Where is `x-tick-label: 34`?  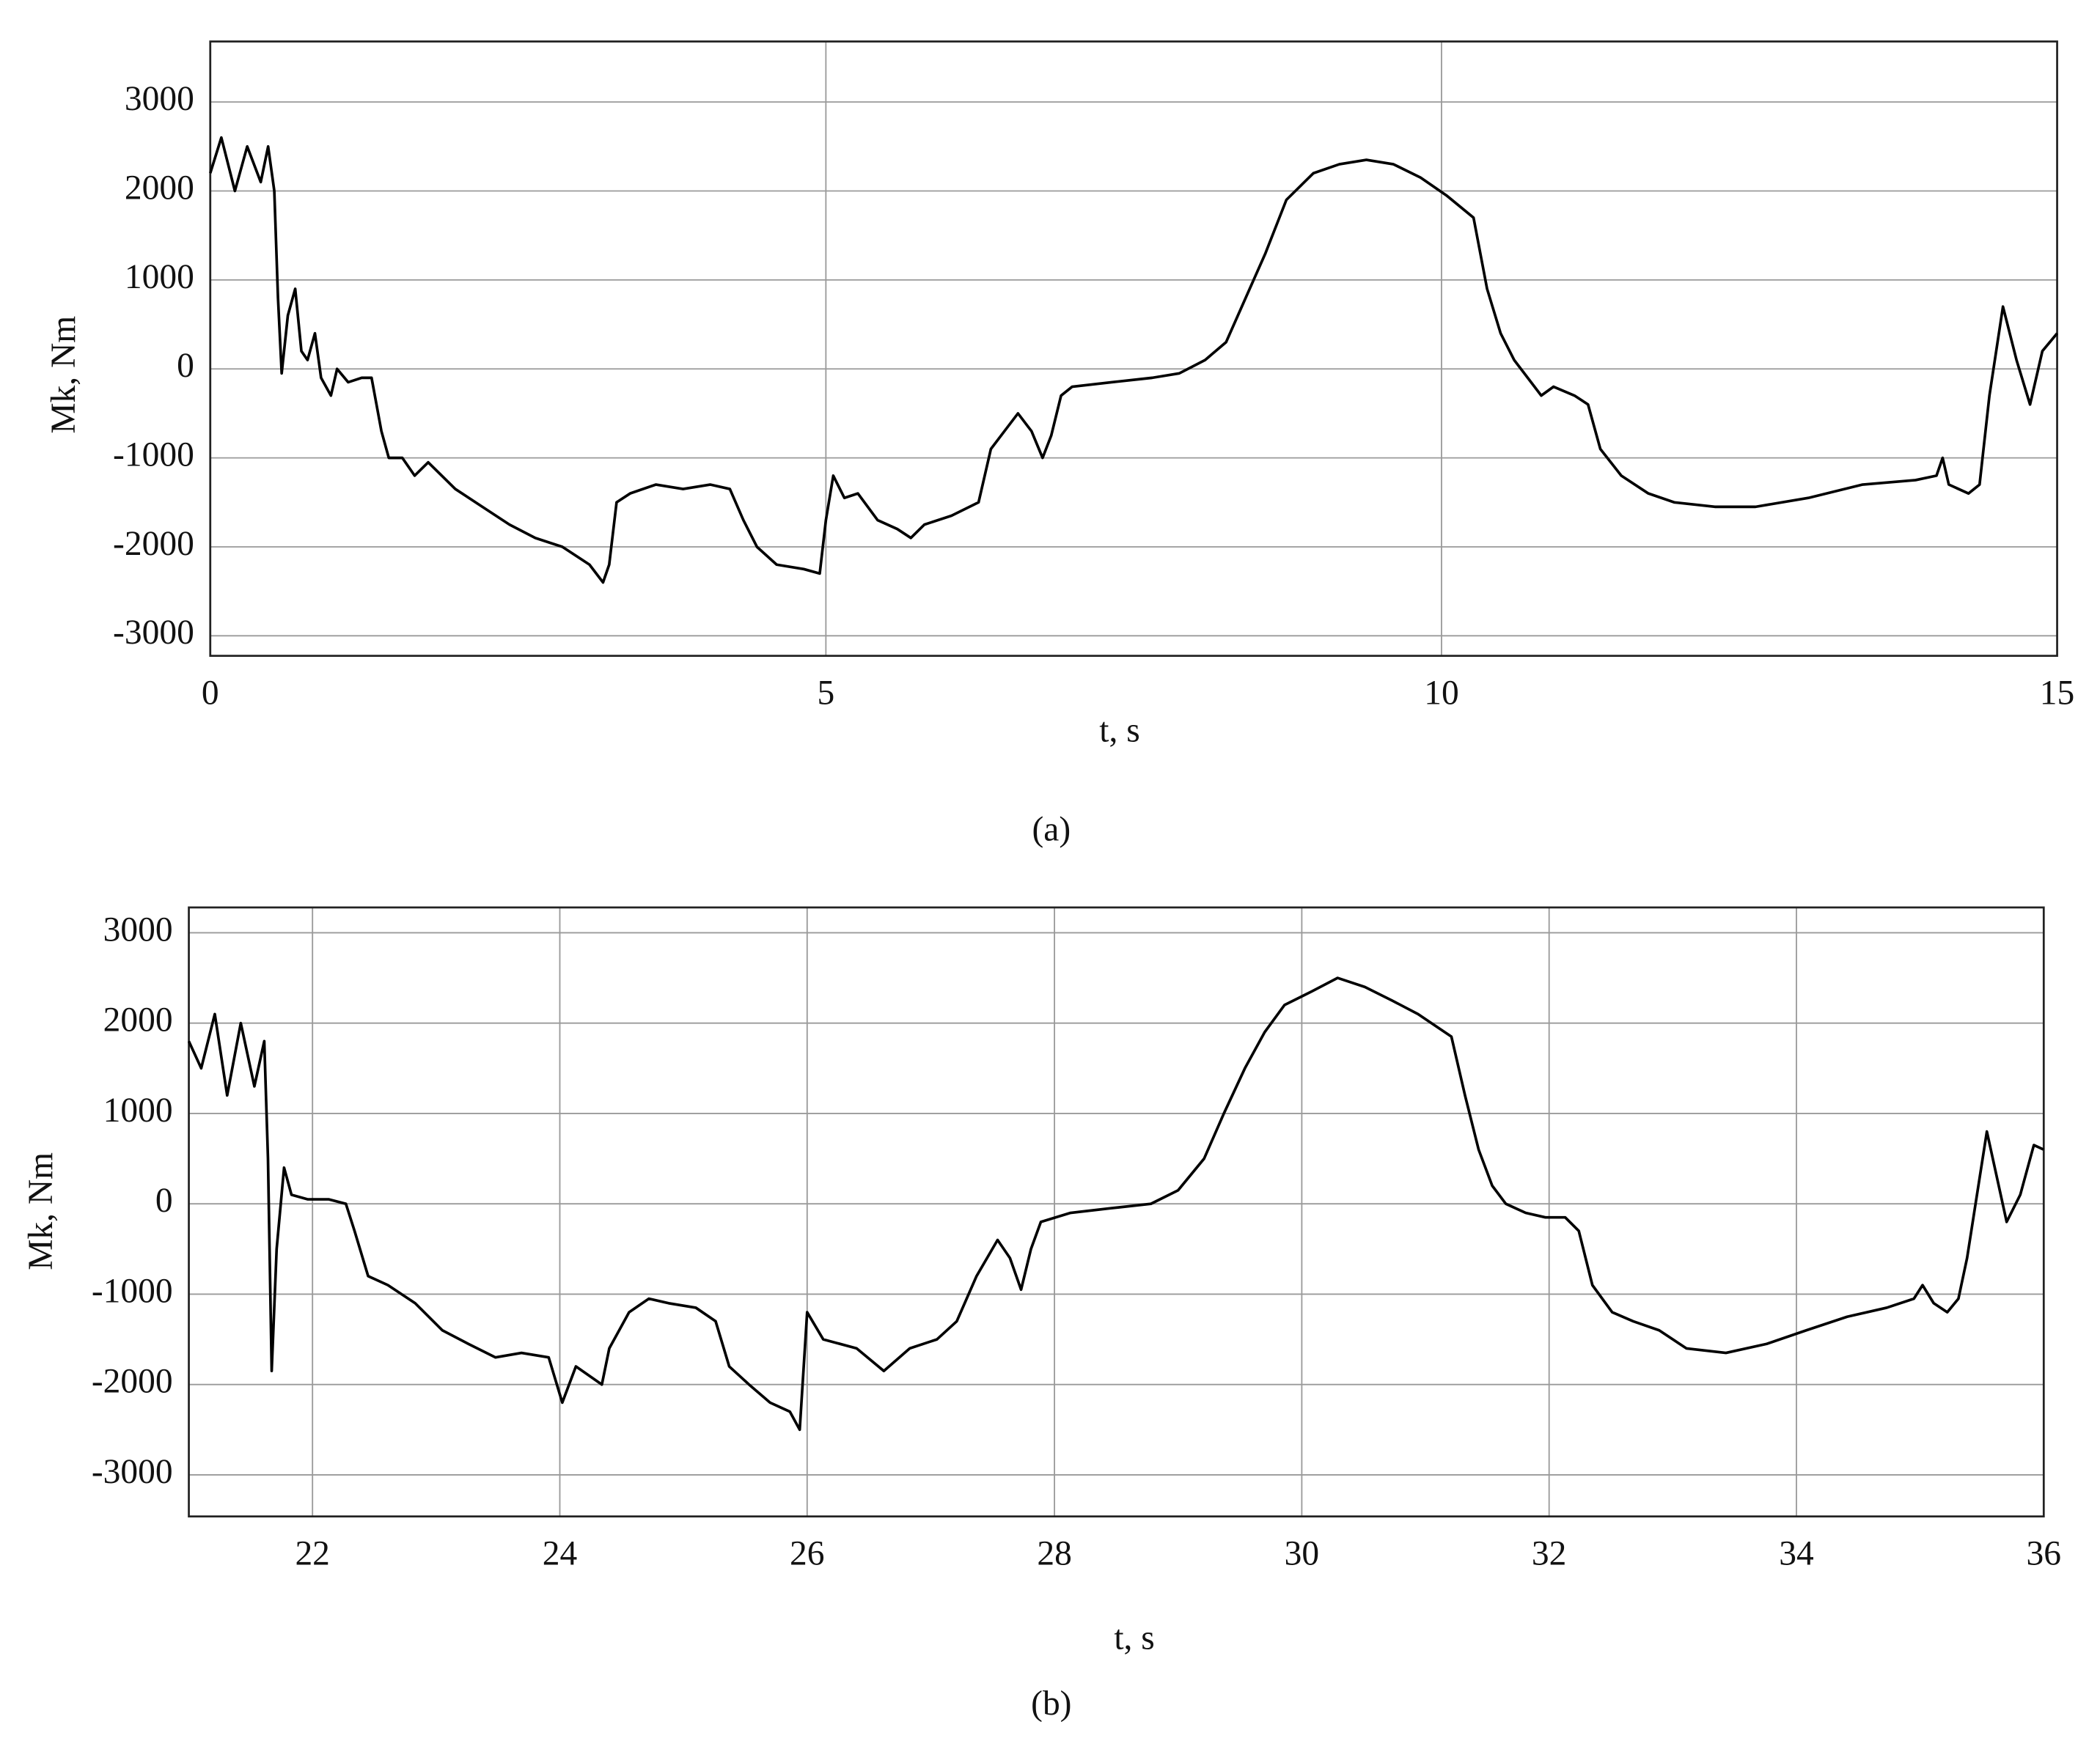 x-tick-label: 34 is located at coordinates (1796, 1553).